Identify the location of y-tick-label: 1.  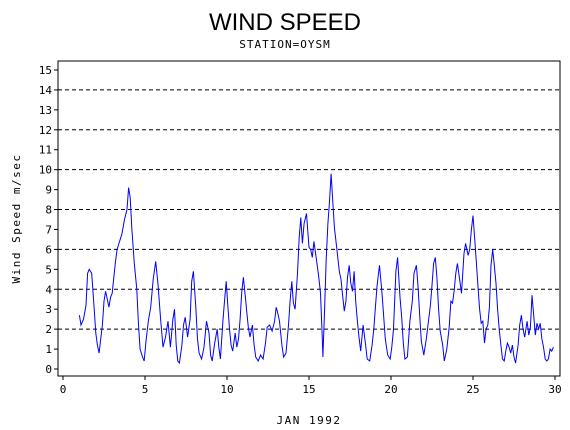
(48, 349).